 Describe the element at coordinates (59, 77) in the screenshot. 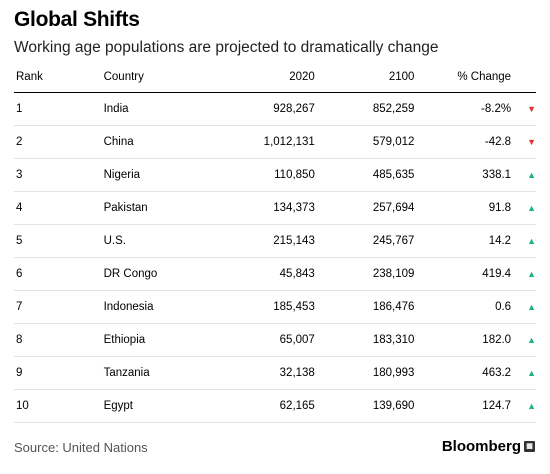

I see `header-rank: Rank` at that location.